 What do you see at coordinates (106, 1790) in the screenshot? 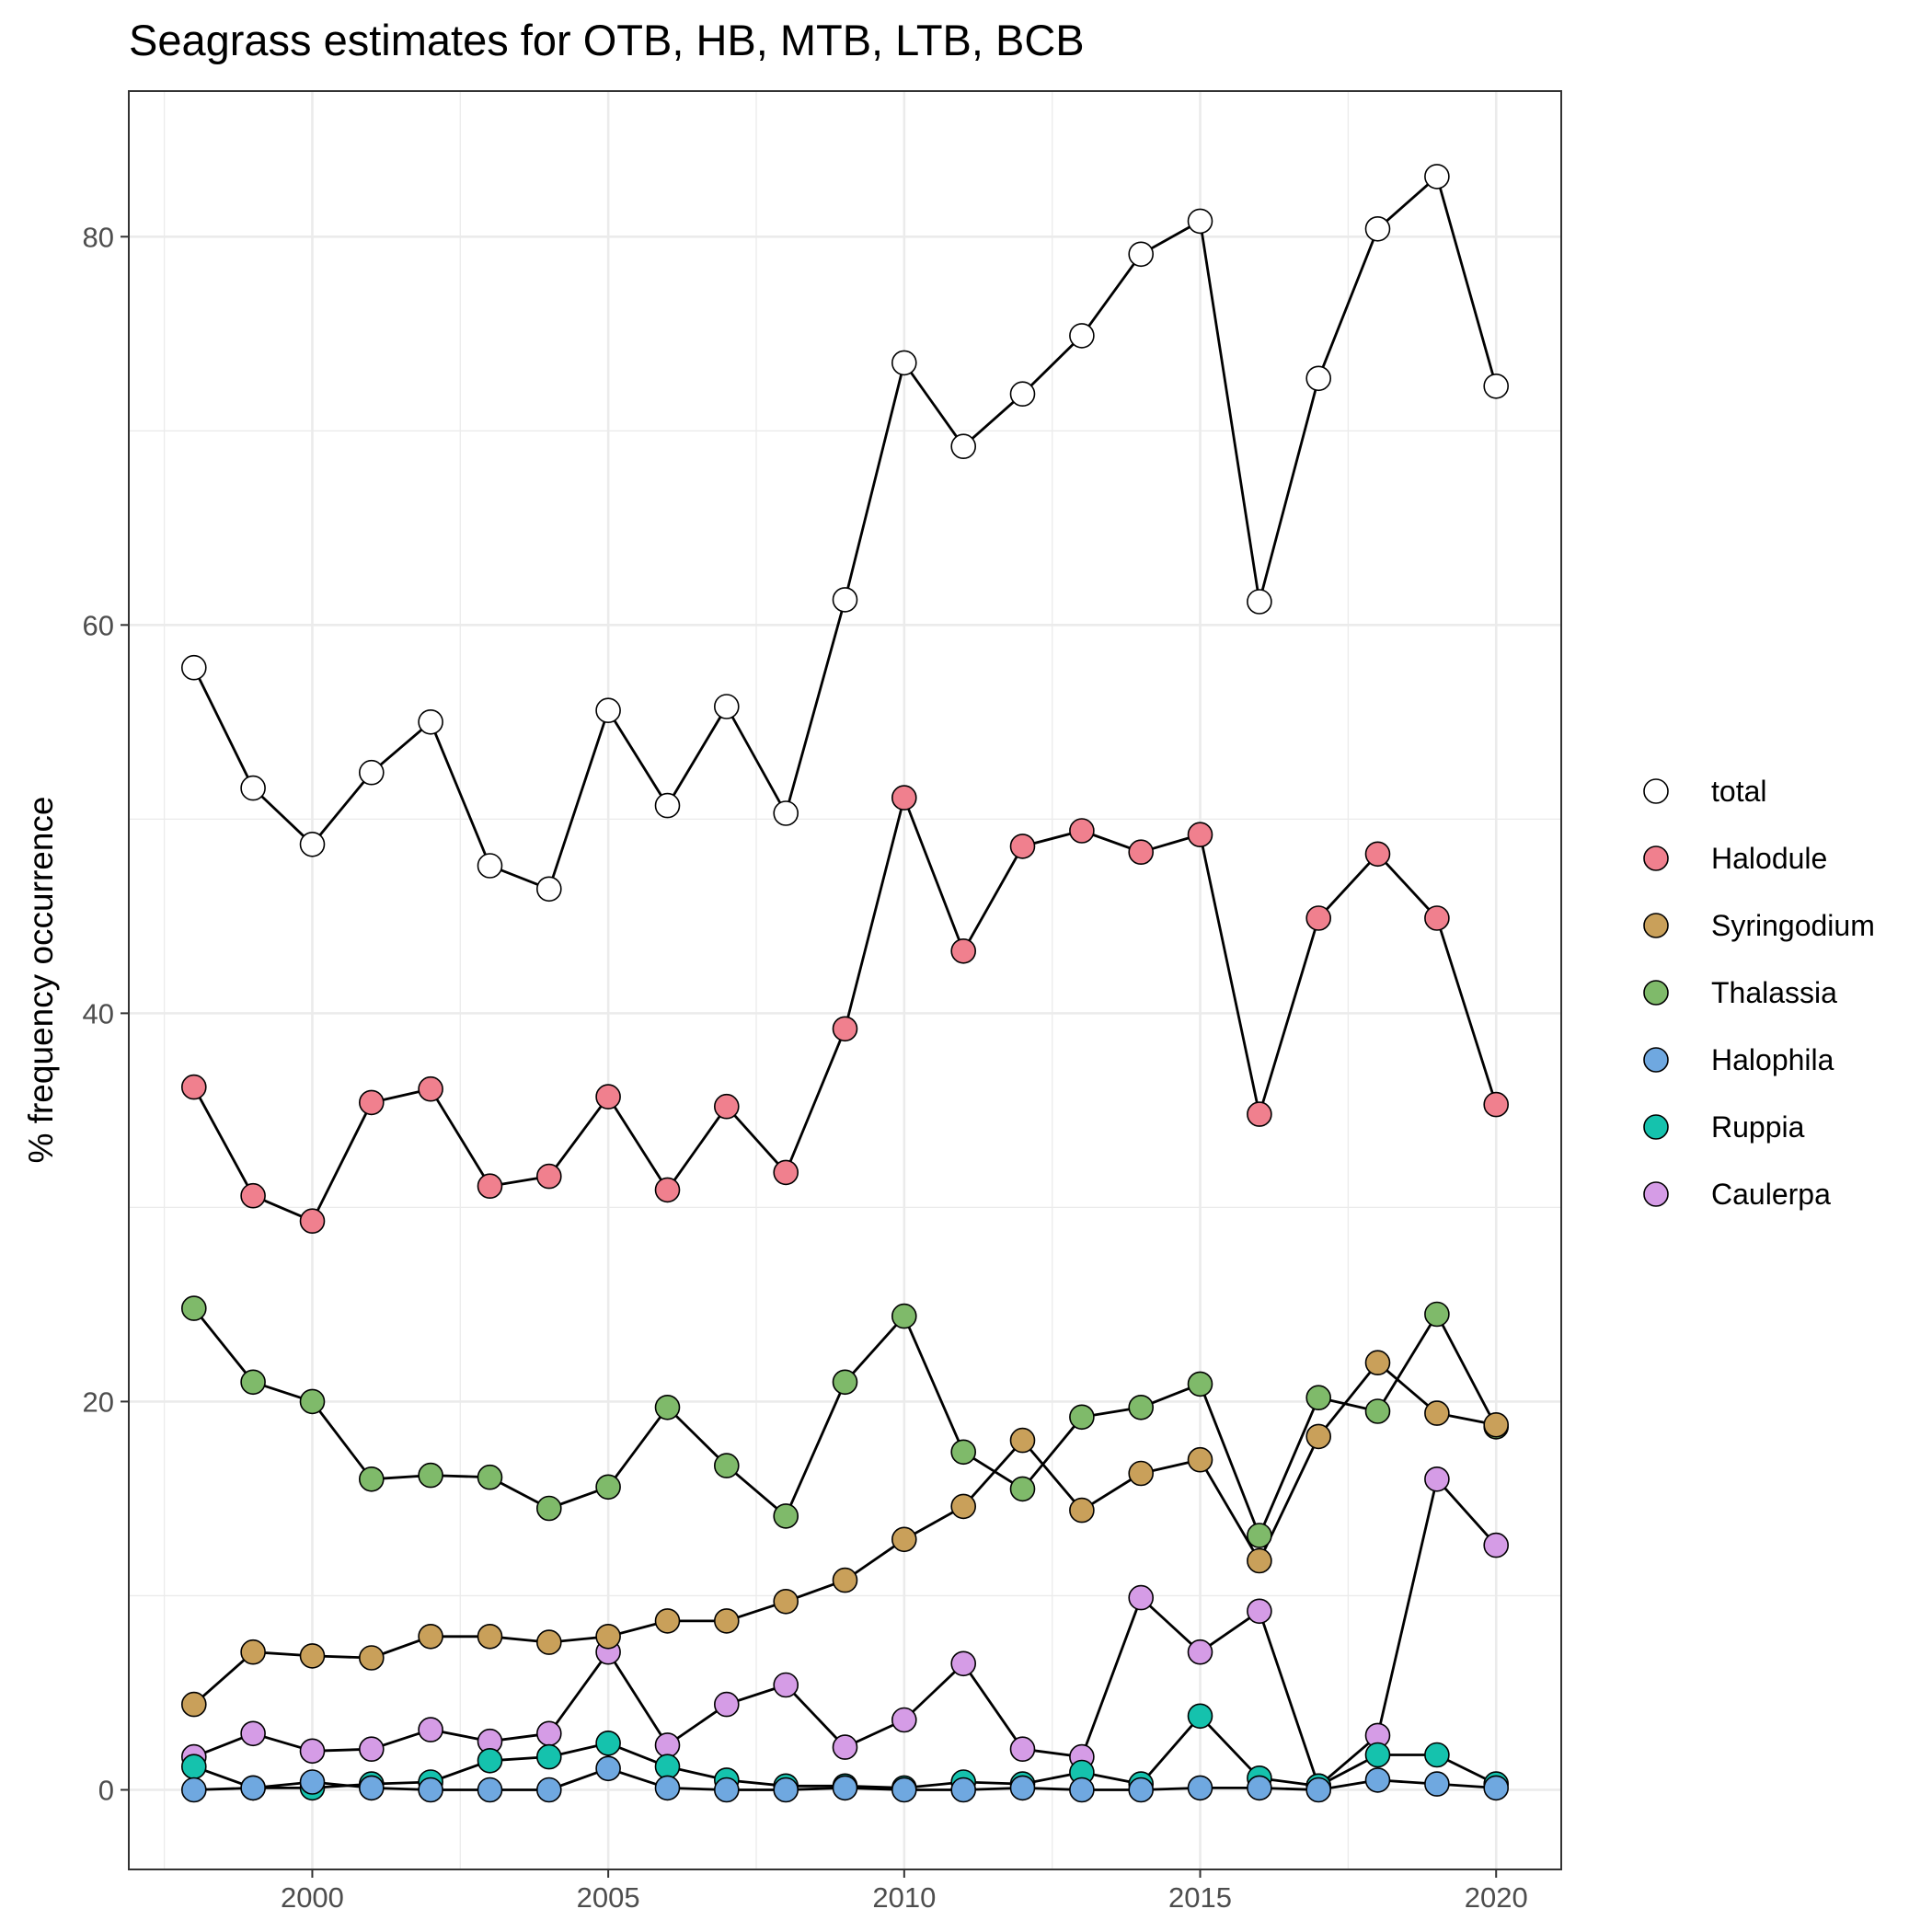
I see `y-tick-label: 0` at bounding box center [106, 1790].